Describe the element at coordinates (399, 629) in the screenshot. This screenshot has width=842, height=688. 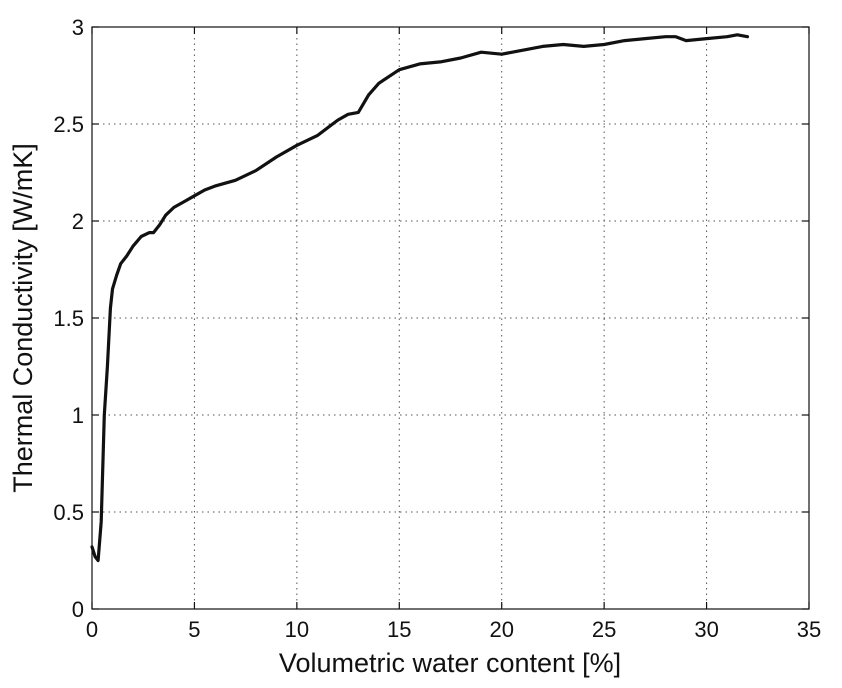
I see `x-tick-label: 15` at that location.